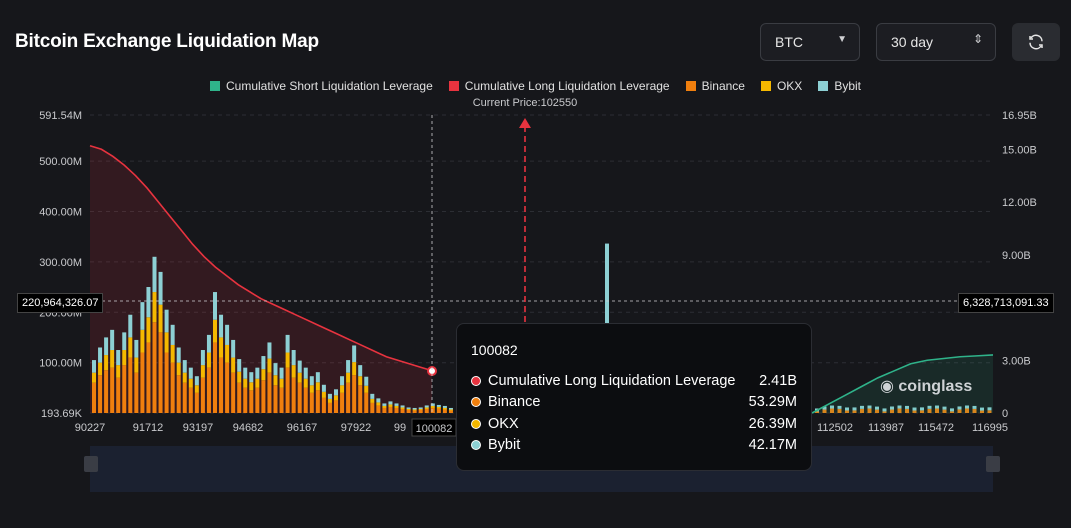 The height and width of the screenshot is (528, 1071). I want to click on legend-item: Binance, so click(715, 86).